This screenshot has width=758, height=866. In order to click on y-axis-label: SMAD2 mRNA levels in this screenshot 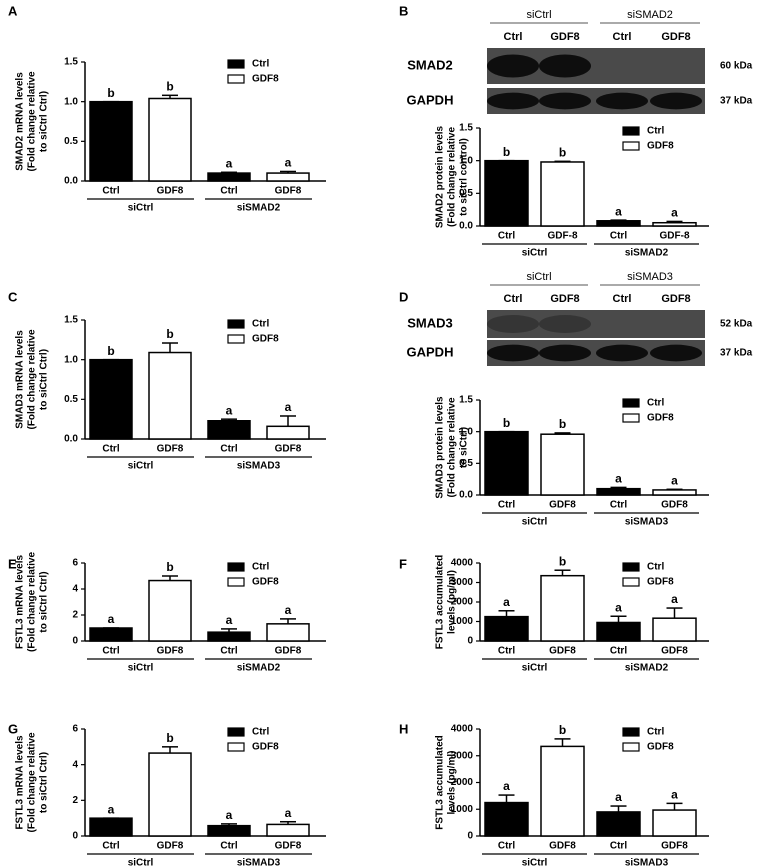, I will do `click(20, 121)`.